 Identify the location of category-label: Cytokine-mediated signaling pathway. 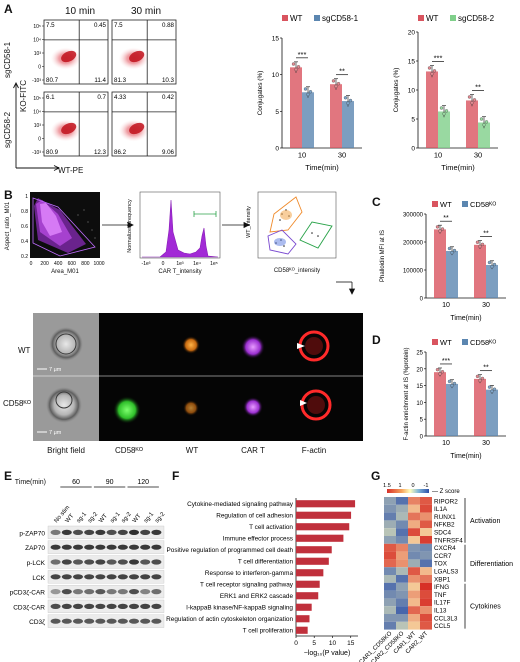
(240, 504).